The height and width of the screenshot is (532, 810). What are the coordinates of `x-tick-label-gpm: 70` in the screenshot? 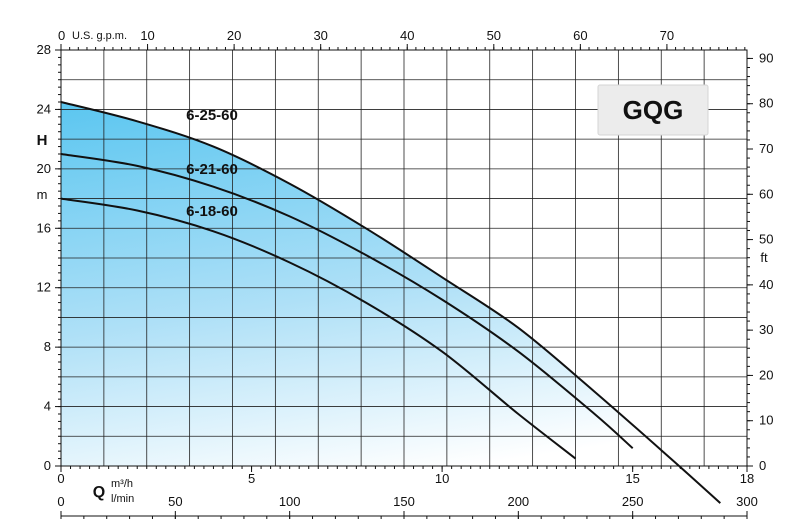 It's located at (667, 35).